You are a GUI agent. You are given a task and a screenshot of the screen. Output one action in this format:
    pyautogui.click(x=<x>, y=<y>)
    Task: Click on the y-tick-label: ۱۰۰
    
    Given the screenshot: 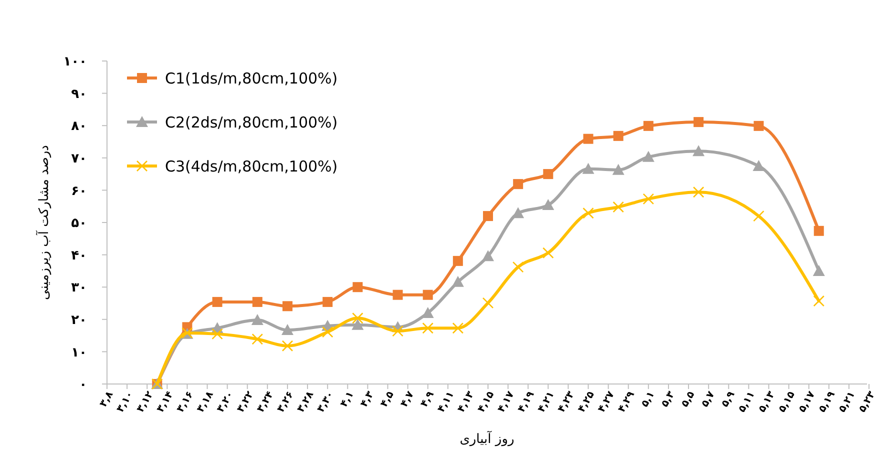 What is the action you would take?
    pyautogui.click(x=75, y=62)
    